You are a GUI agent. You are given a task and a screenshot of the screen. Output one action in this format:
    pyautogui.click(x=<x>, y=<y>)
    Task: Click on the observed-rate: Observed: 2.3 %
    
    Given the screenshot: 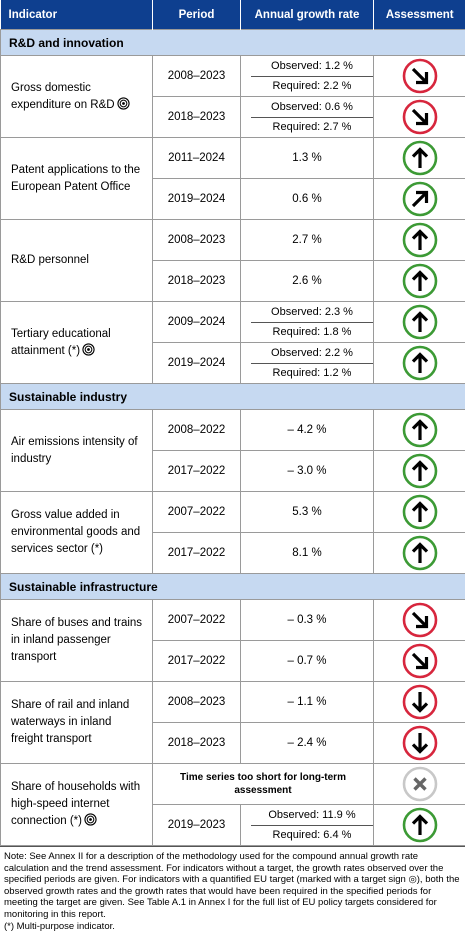 What is the action you would take?
    pyautogui.click(x=312, y=313)
    